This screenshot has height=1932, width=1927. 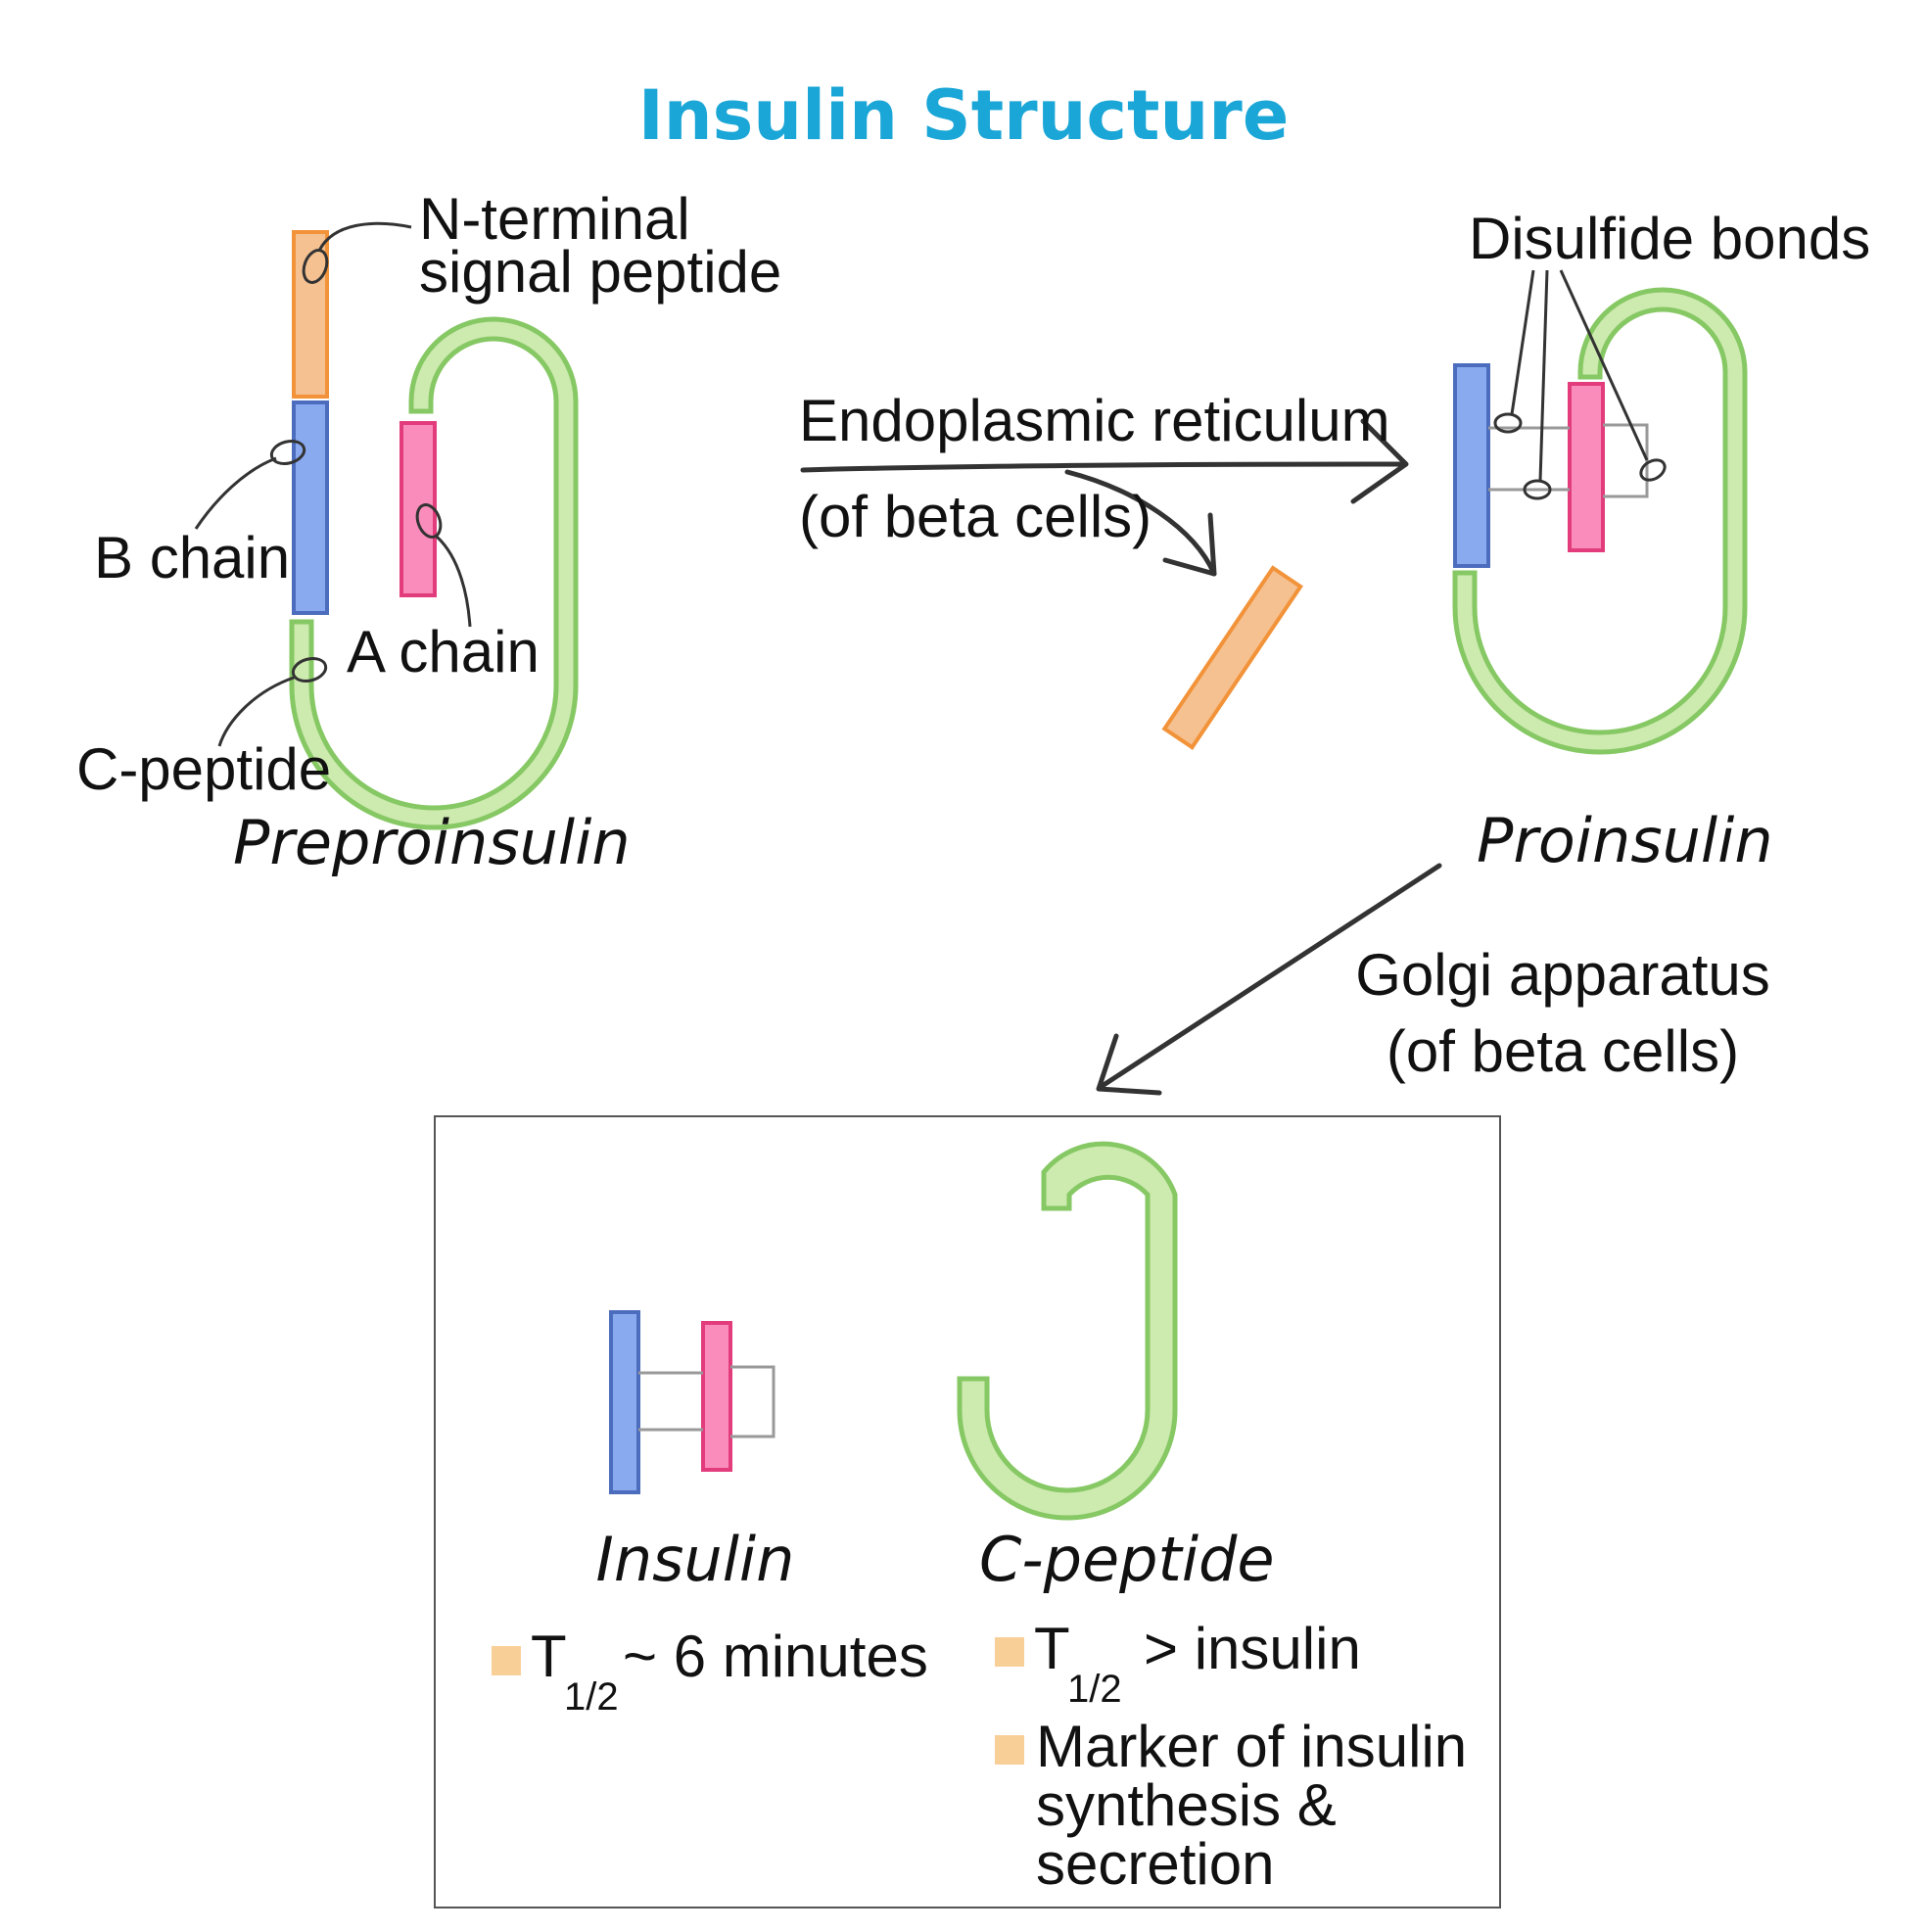 What do you see at coordinates (600, 272) in the screenshot?
I see `signal-peptide-label-line2: signal peptide` at bounding box center [600, 272].